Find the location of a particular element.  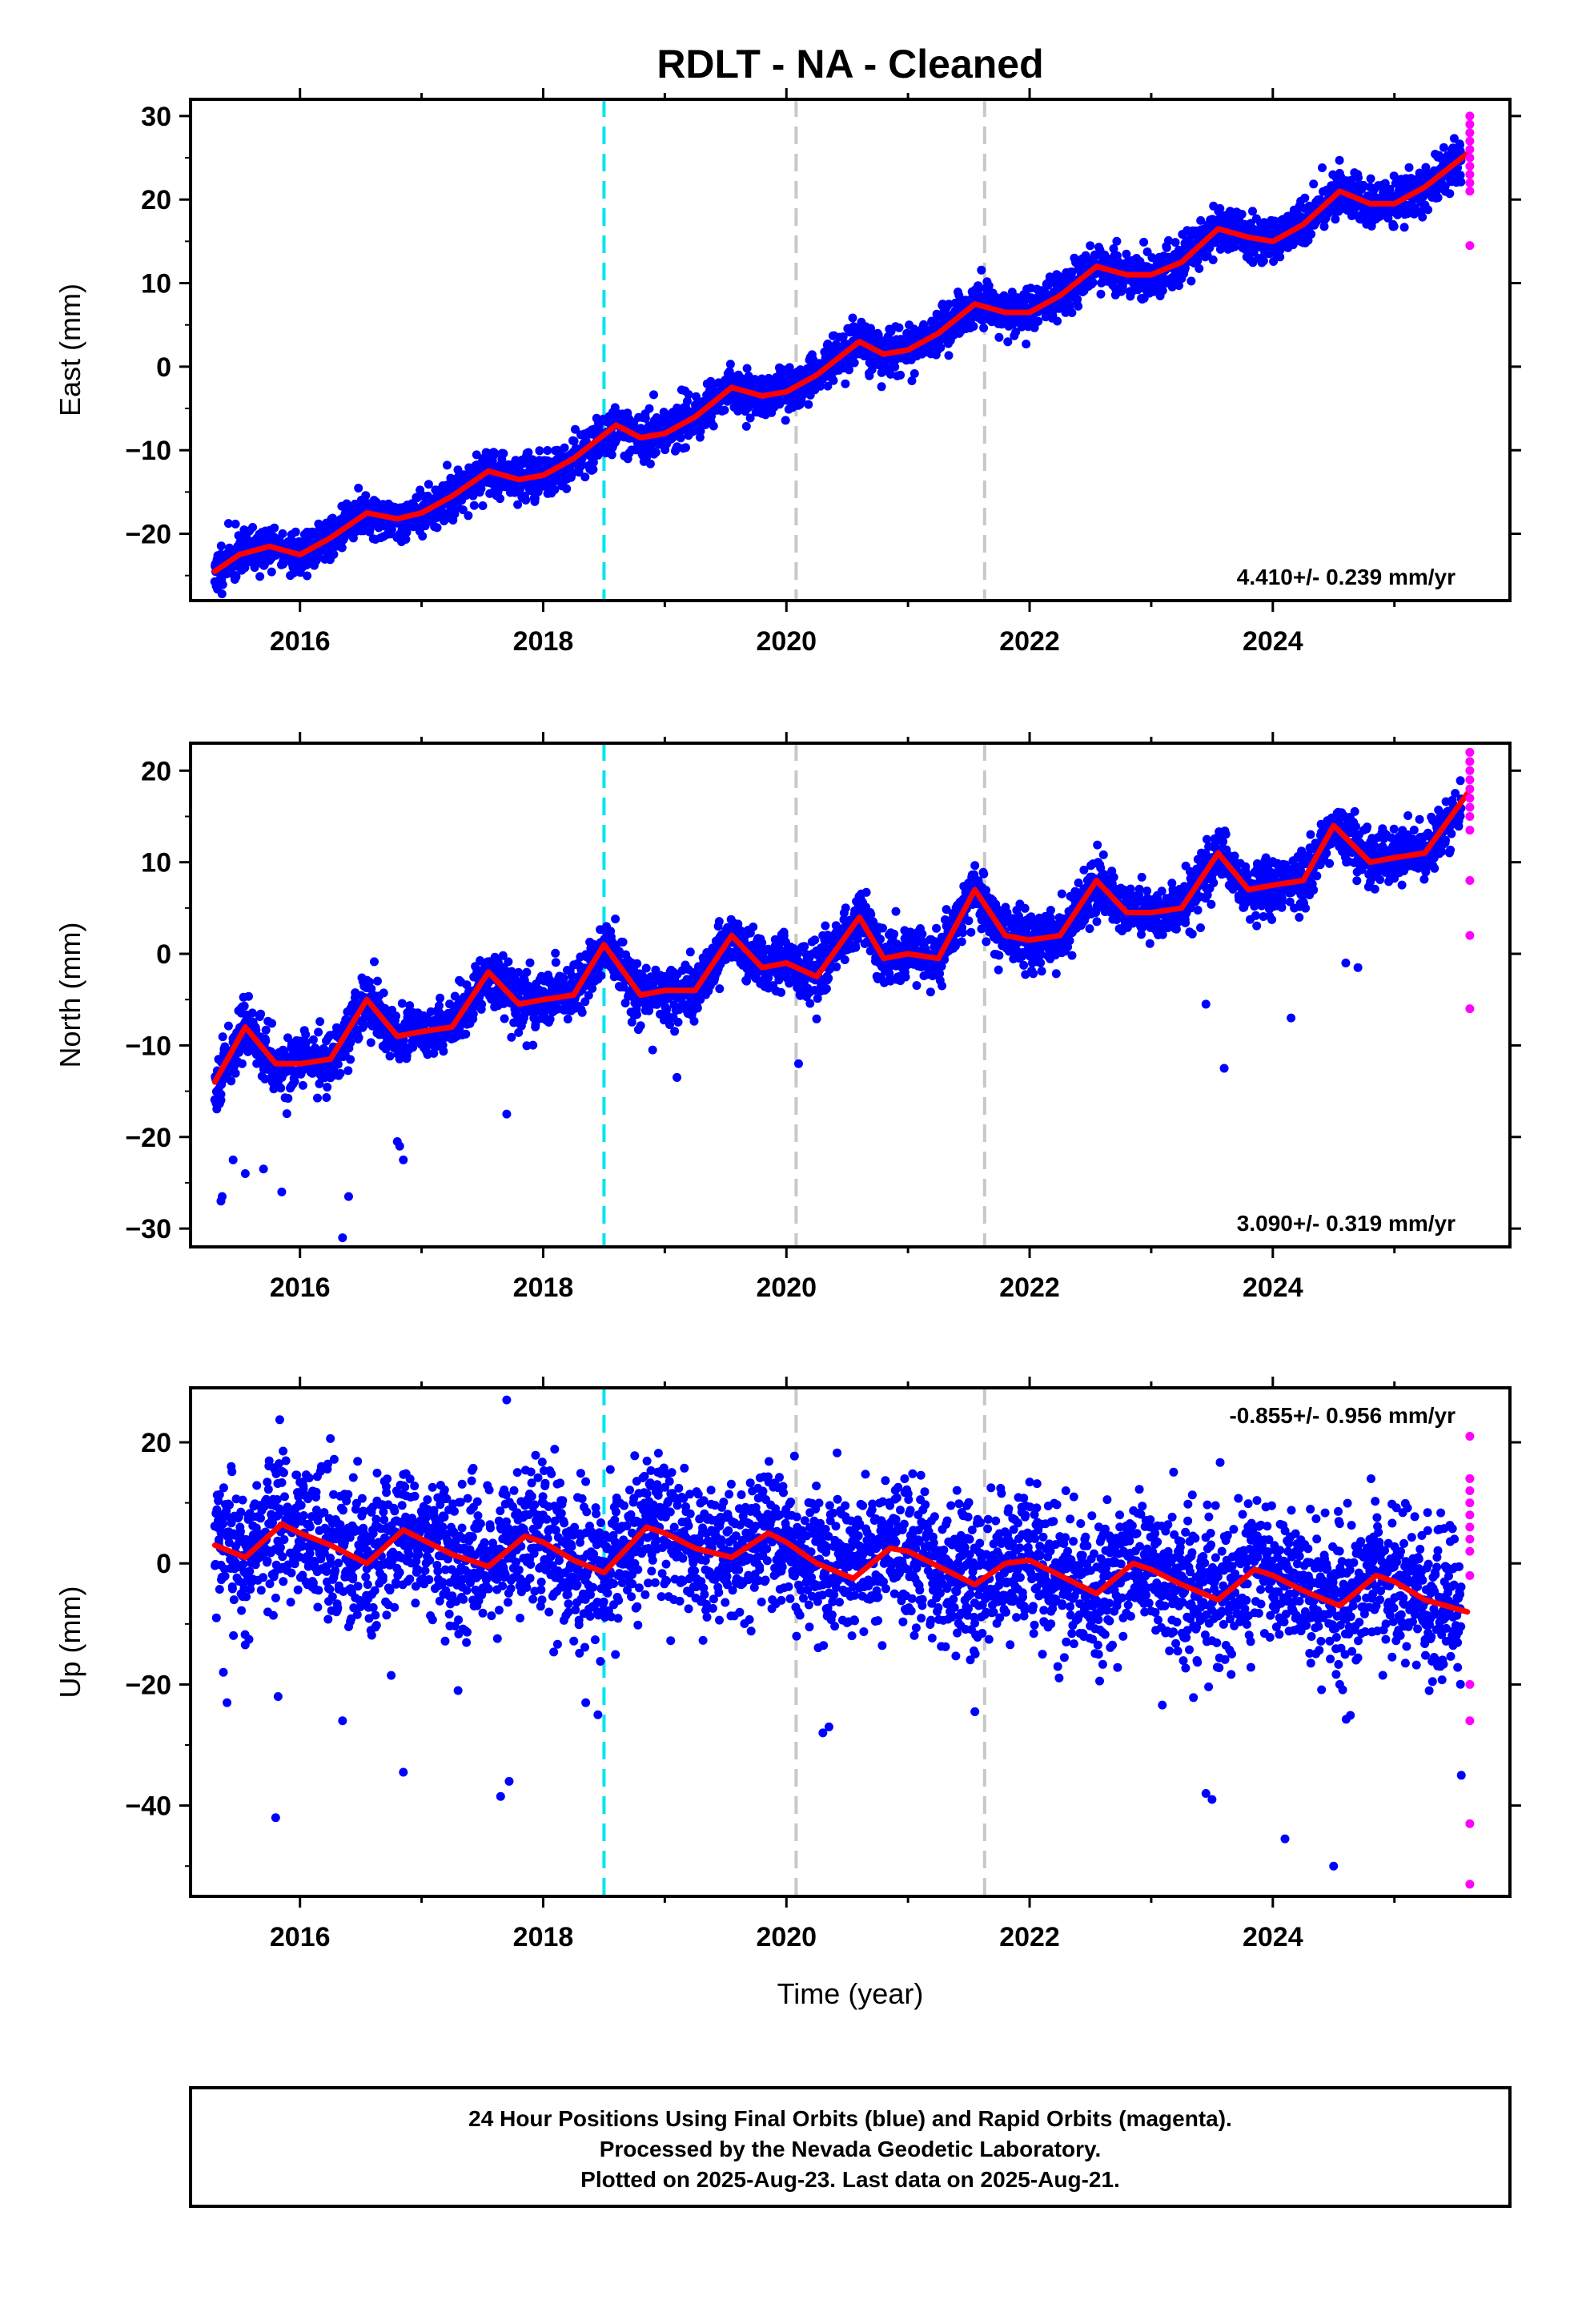

east-y-tick-label: −20 is located at coordinates (148, 535).